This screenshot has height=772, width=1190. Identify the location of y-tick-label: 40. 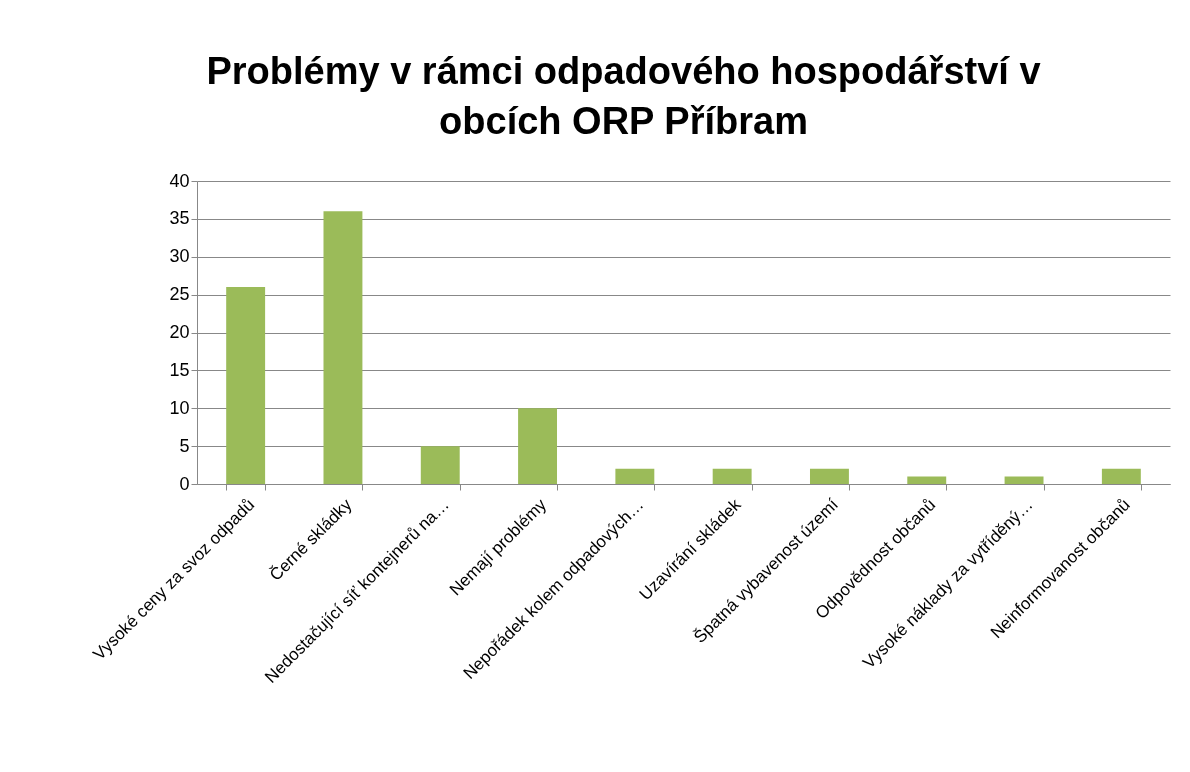
(179, 180).